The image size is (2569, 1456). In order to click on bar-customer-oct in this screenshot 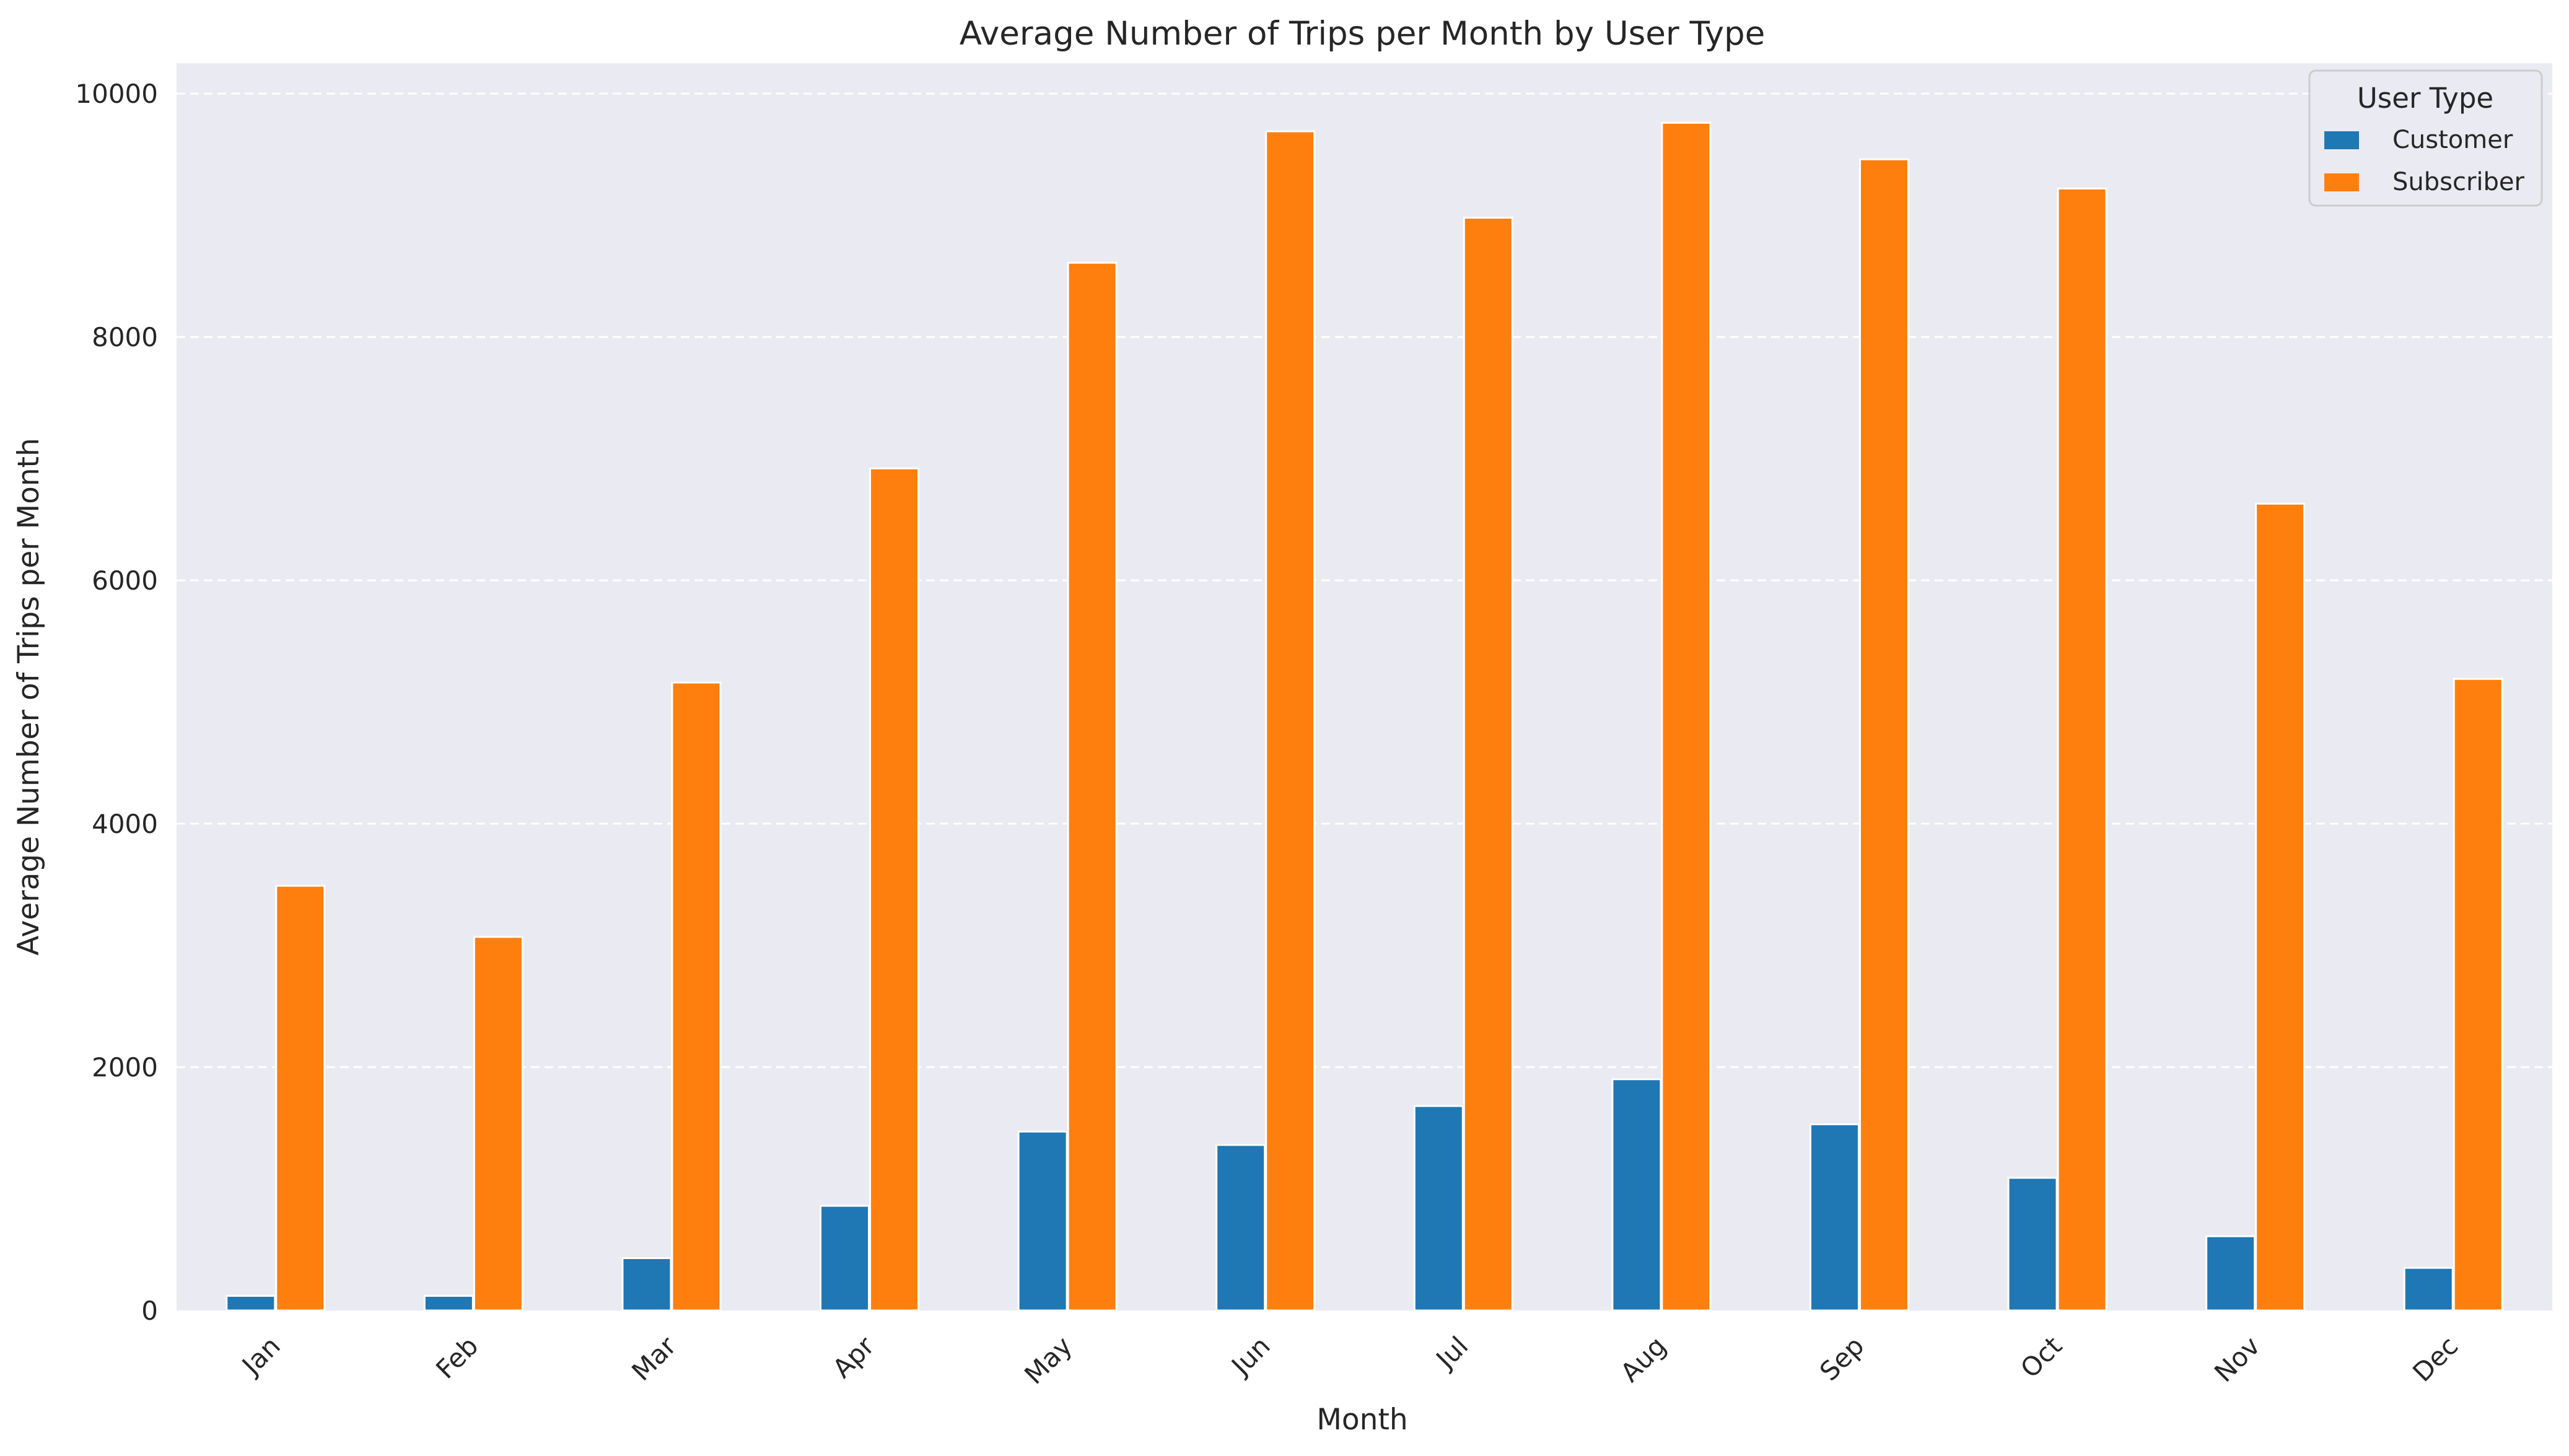, I will do `click(2032, 1245)`.